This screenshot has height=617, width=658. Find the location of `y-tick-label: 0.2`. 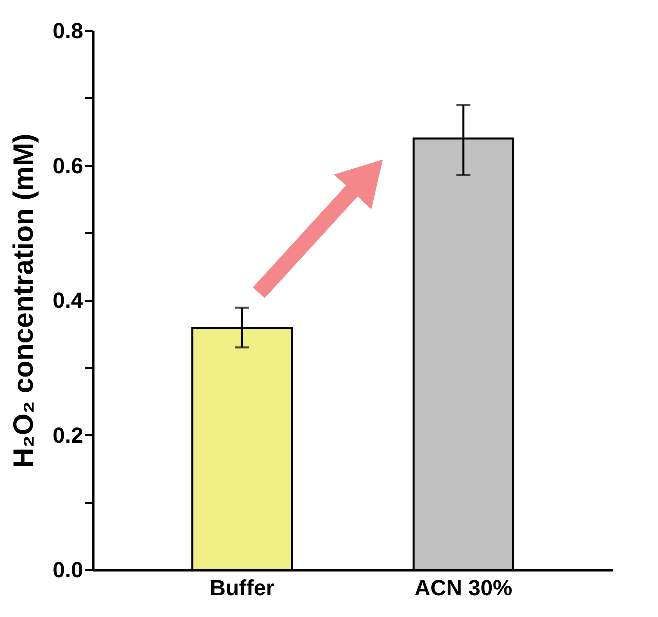

y-tick-label: 0.2 is located at coordinates (68, 435).